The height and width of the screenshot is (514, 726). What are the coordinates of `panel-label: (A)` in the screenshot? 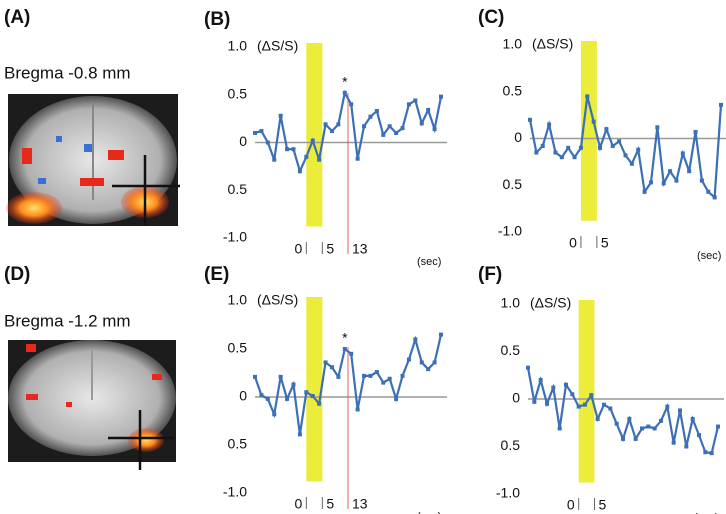 It's located at (17, 17).